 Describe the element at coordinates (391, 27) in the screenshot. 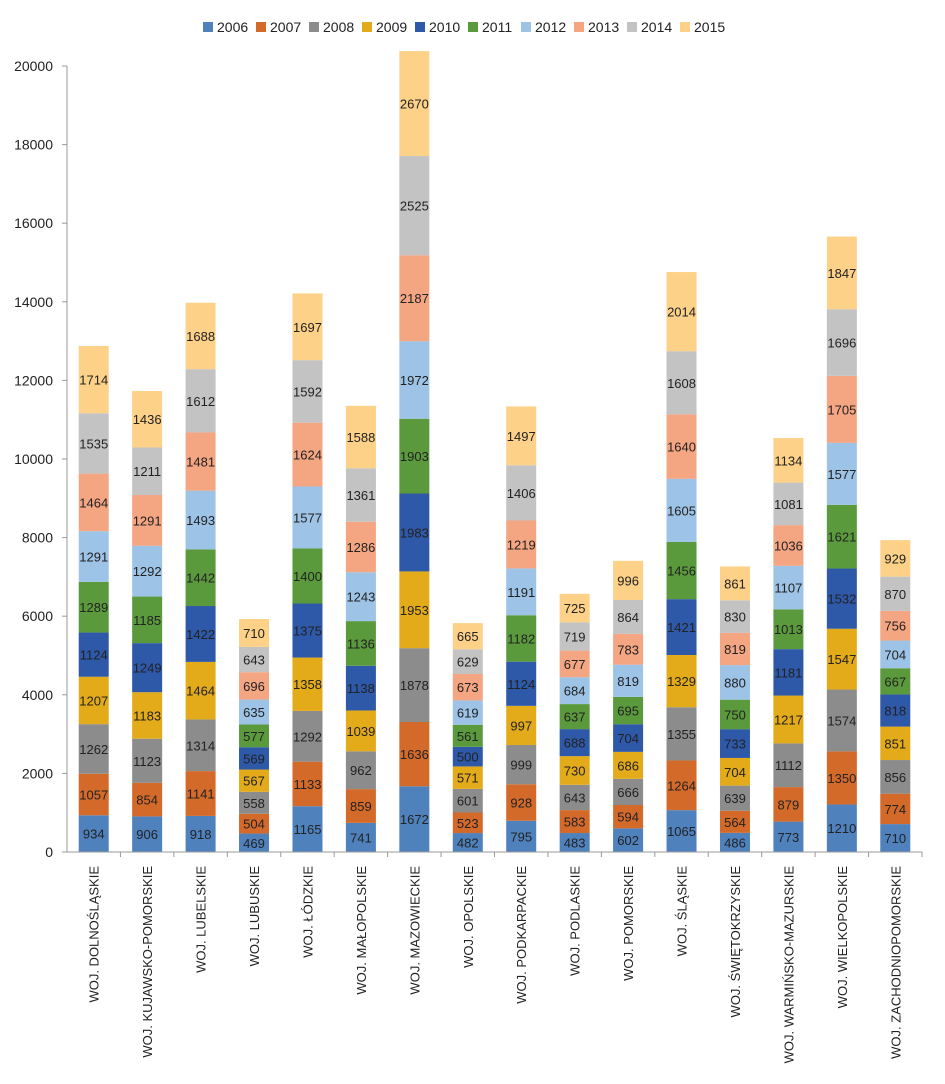

I see `legend-label: 2009` at that location.